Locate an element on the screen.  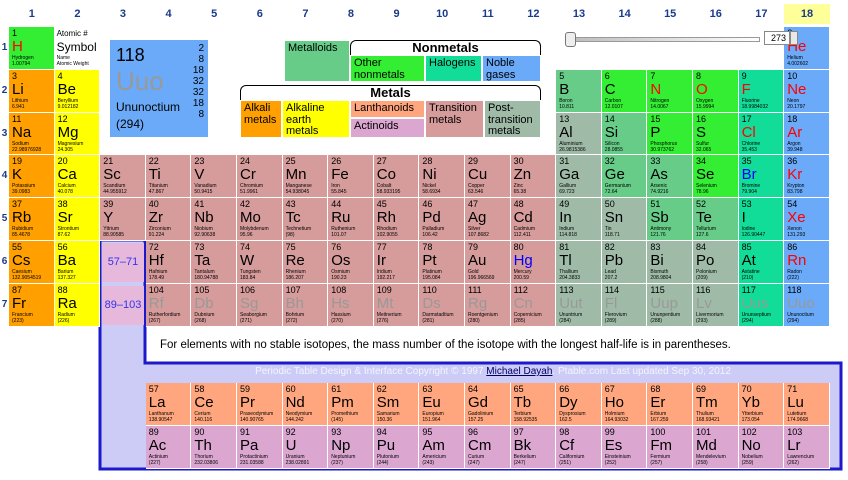
element-cell: 38 Sr Strontium 87.62 is located at coordinates (77, 219).